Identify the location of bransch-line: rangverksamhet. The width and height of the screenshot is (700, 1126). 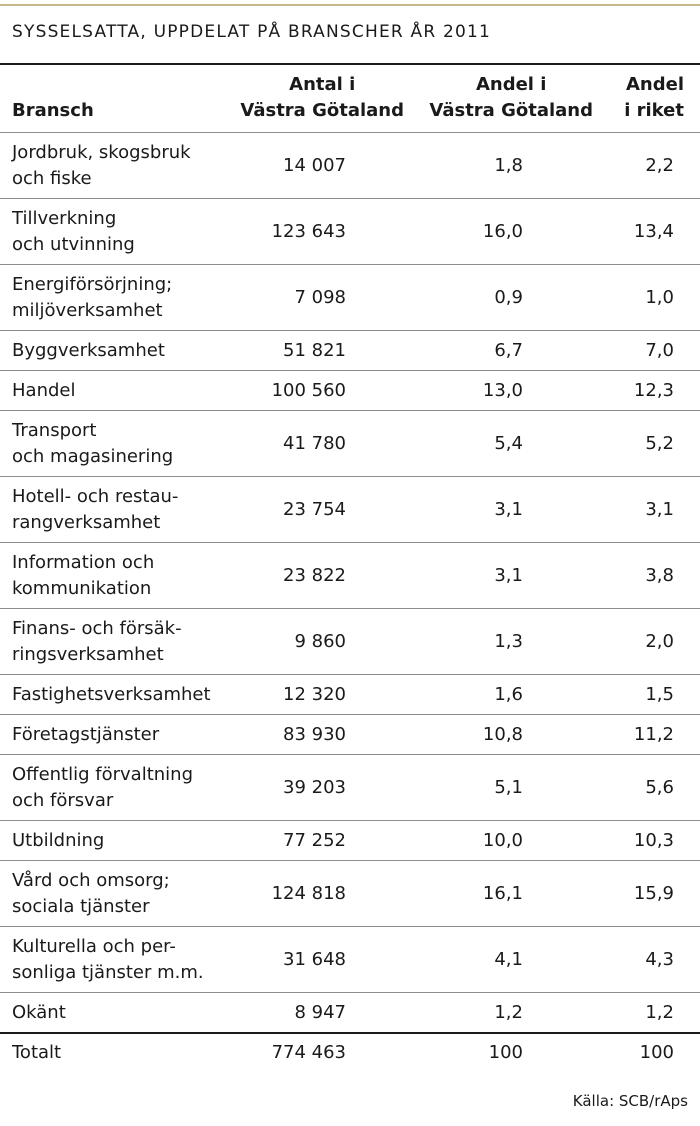
(86, 522).